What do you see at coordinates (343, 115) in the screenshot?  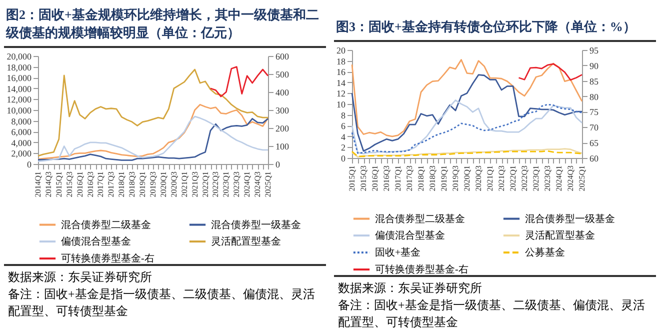 I see `y-tick-label: 8` at bounding box center [343, 115].